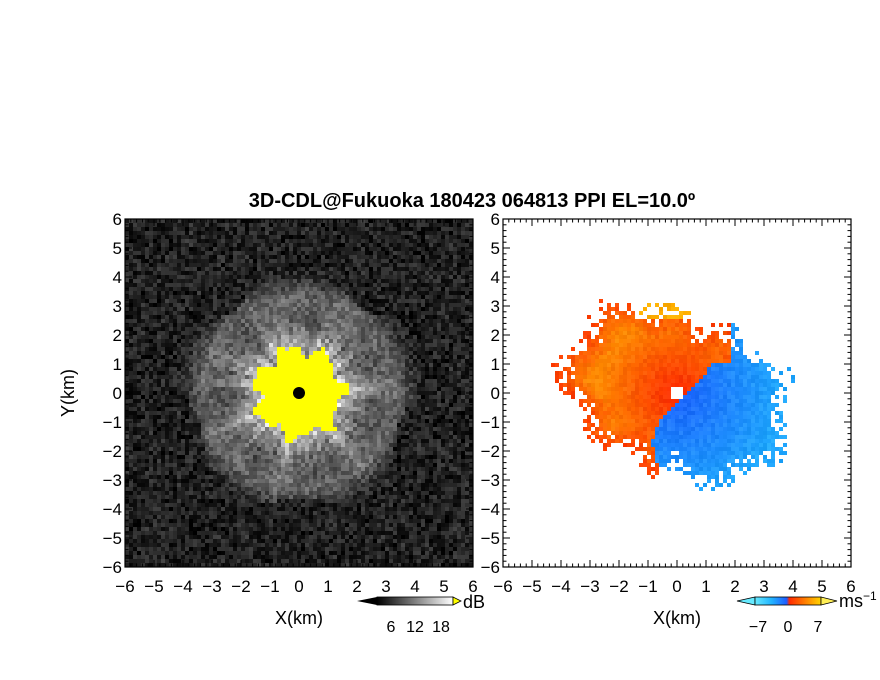 This screenshot has height=680, width=880. I want to click on right-colorbar-tick-label: 0, so click(788, 627).